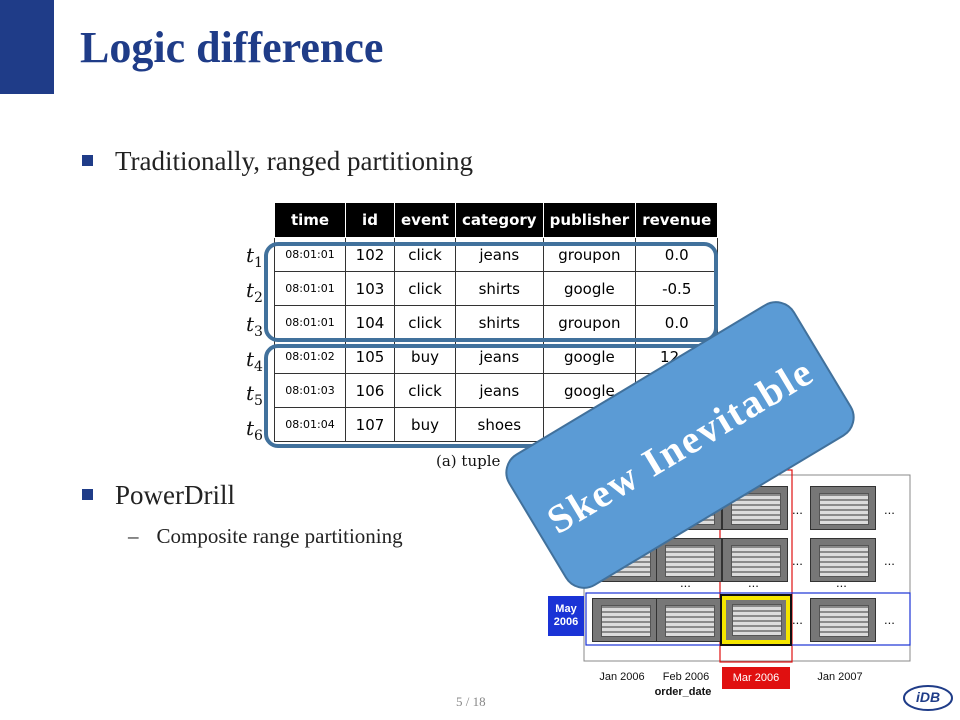  I want to click on table-cell: 08:01:04, so click(310, 424).